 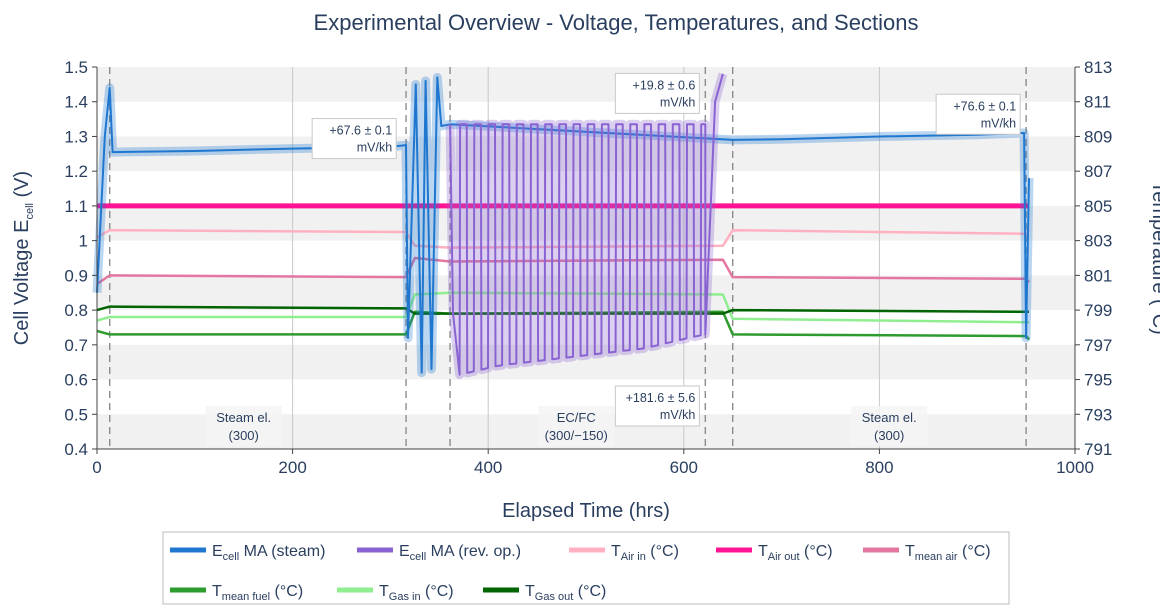 I want to click on y2-tick-label: 793, so click(x=1098, y=414).